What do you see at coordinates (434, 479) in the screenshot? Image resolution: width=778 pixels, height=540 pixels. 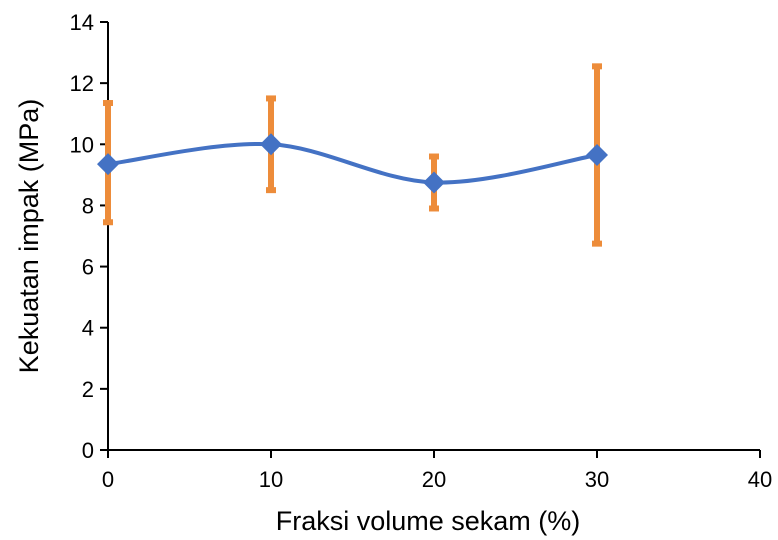 I see `x-tick-label: 20` at bounding box center [434, 479].